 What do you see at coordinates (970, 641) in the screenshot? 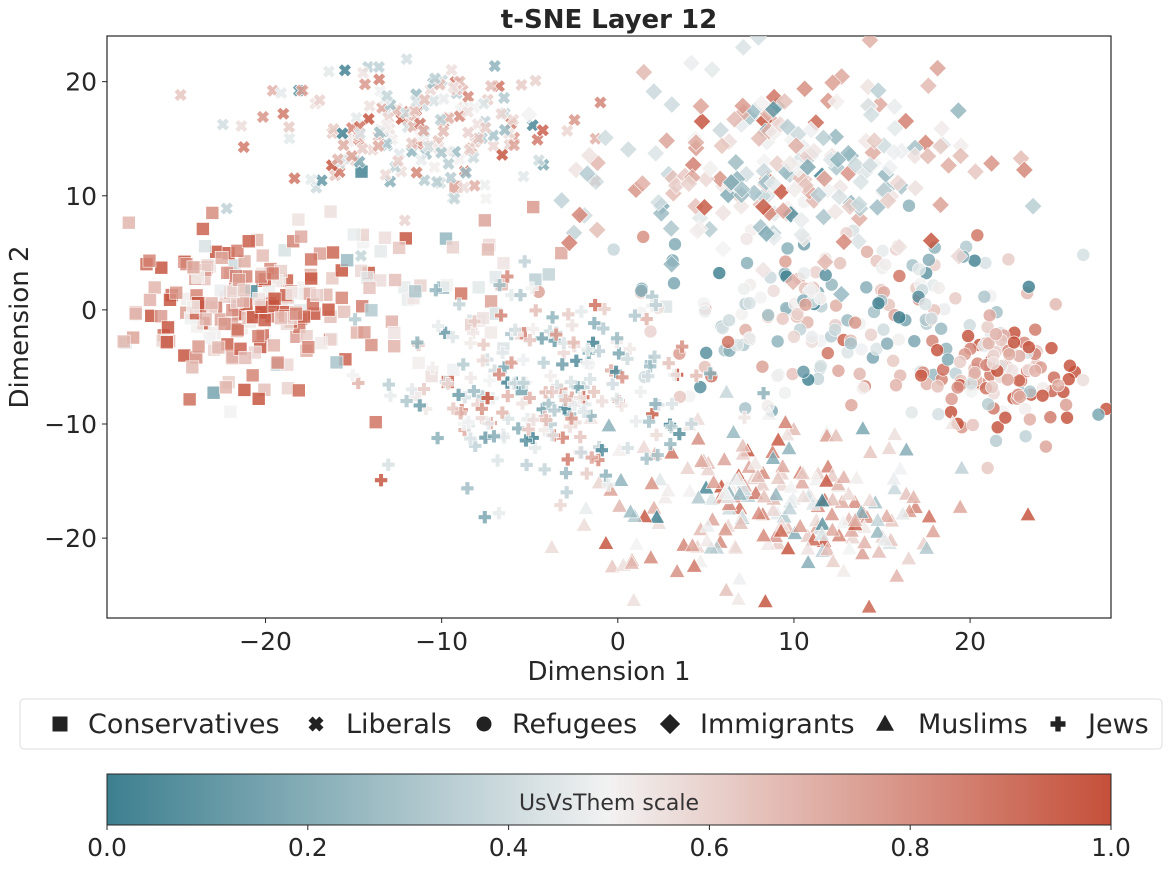
I see `x-tick-label: 20` at bounding box center [970, 641].